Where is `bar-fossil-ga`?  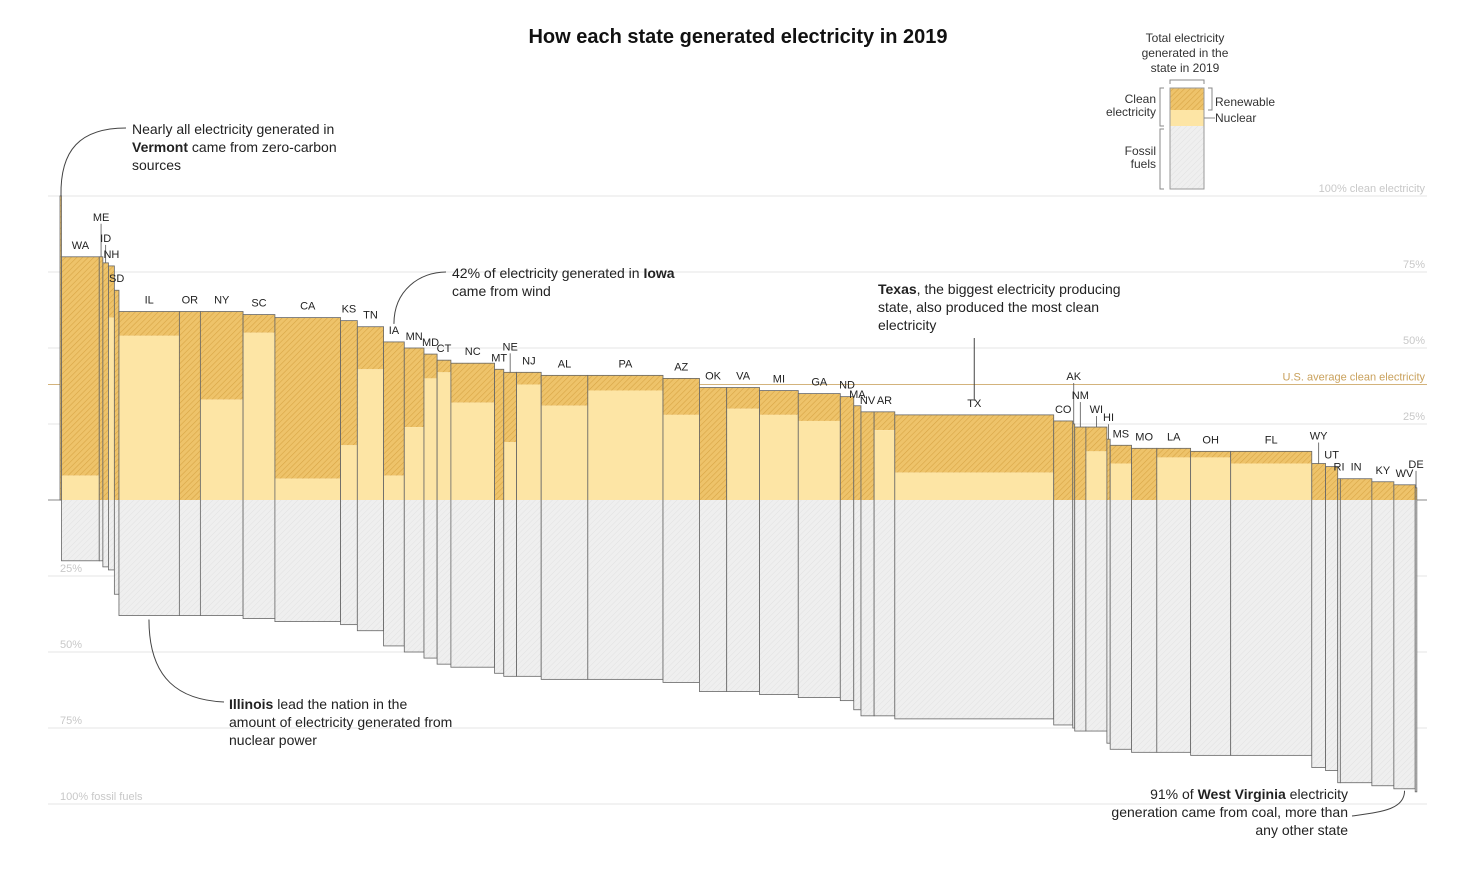
bar-fossil-ga is located at coordinates (819, 599).